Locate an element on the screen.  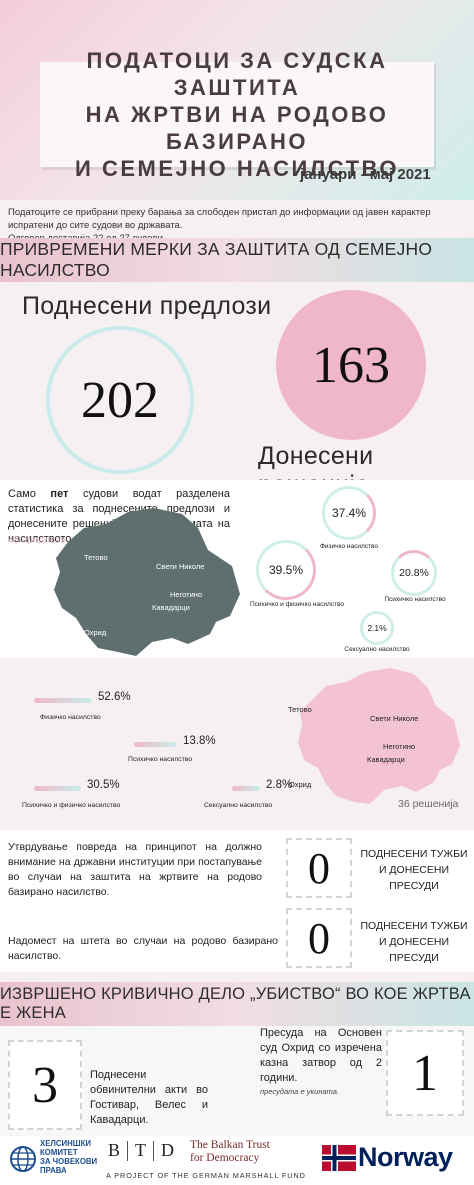
ring-psych-label: Психичко насилство is located at coordinates (415, 599).